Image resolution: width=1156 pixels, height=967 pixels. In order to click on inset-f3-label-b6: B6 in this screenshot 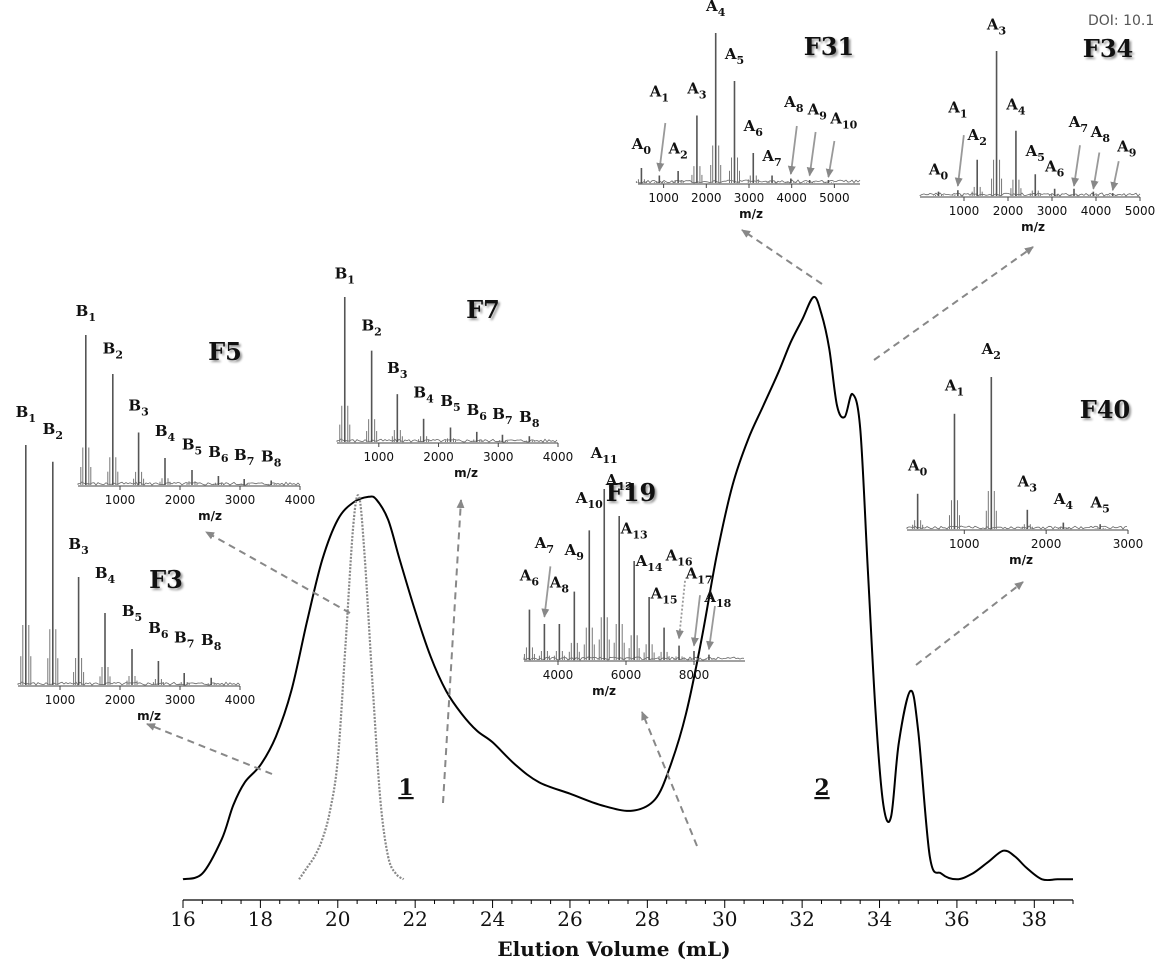, I will do `click(158, 630)`.